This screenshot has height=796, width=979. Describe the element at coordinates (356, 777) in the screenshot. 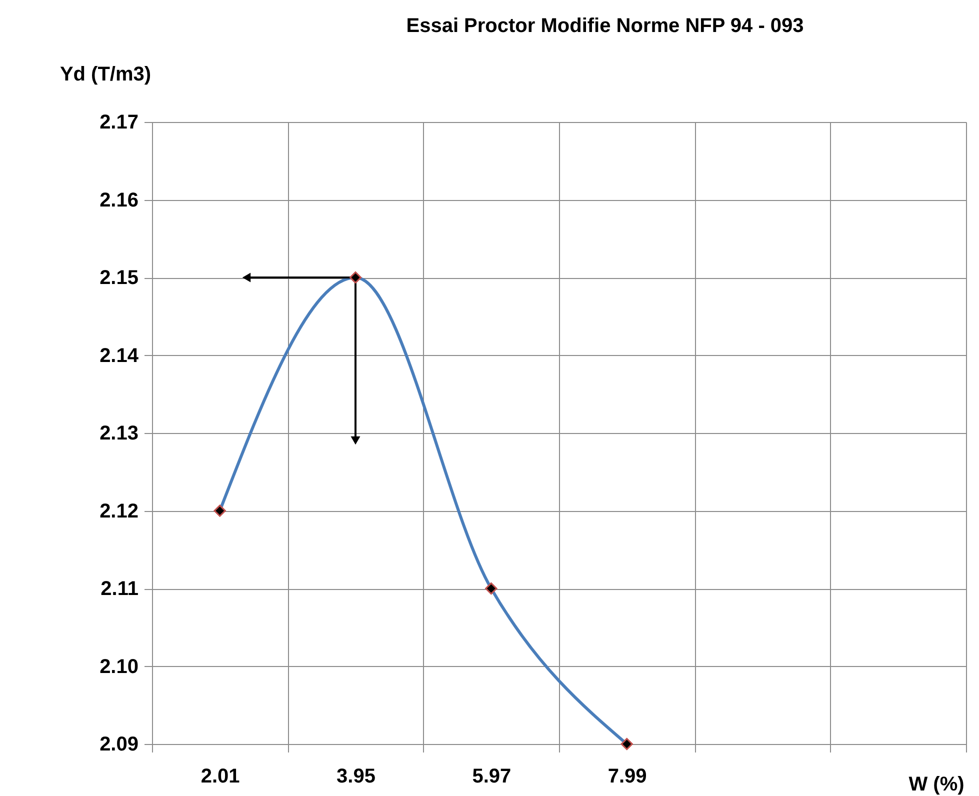

I see `x-tick-label: 3.95` at that location.